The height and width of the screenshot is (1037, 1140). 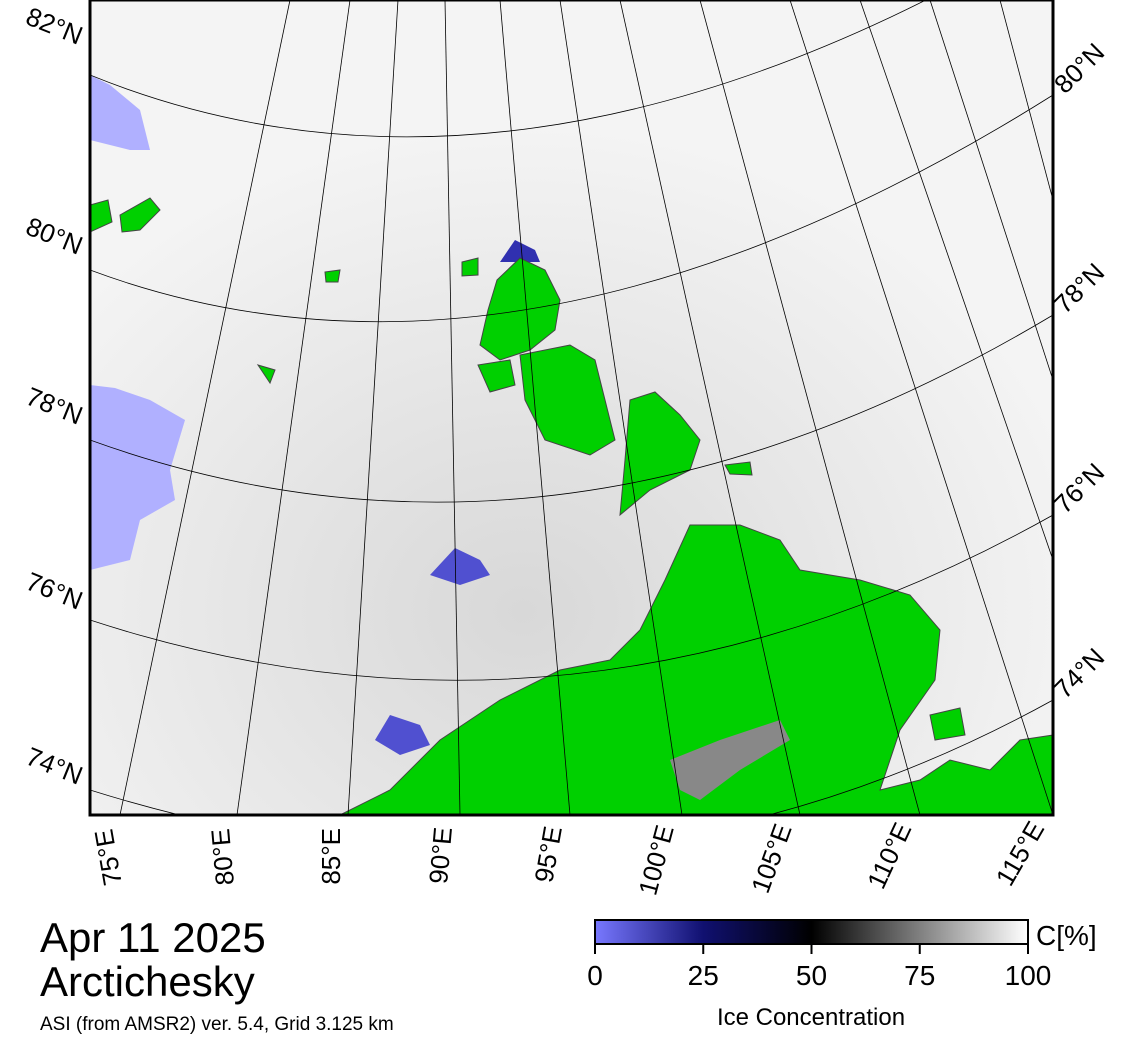 What do you see at coordinates (730, 760) in the screenshot?
I see `land-ice` at bounding box center [730, 760].